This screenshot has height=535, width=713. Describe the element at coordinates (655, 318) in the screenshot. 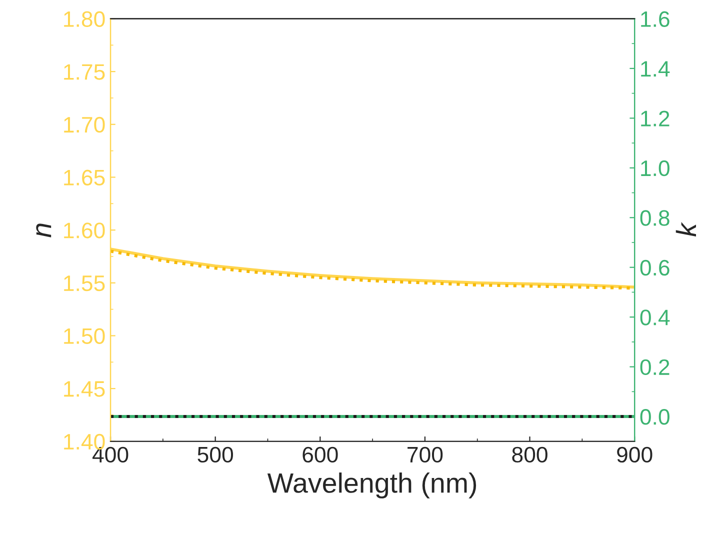

I see `y2-tick-label: 0.4` at that location.